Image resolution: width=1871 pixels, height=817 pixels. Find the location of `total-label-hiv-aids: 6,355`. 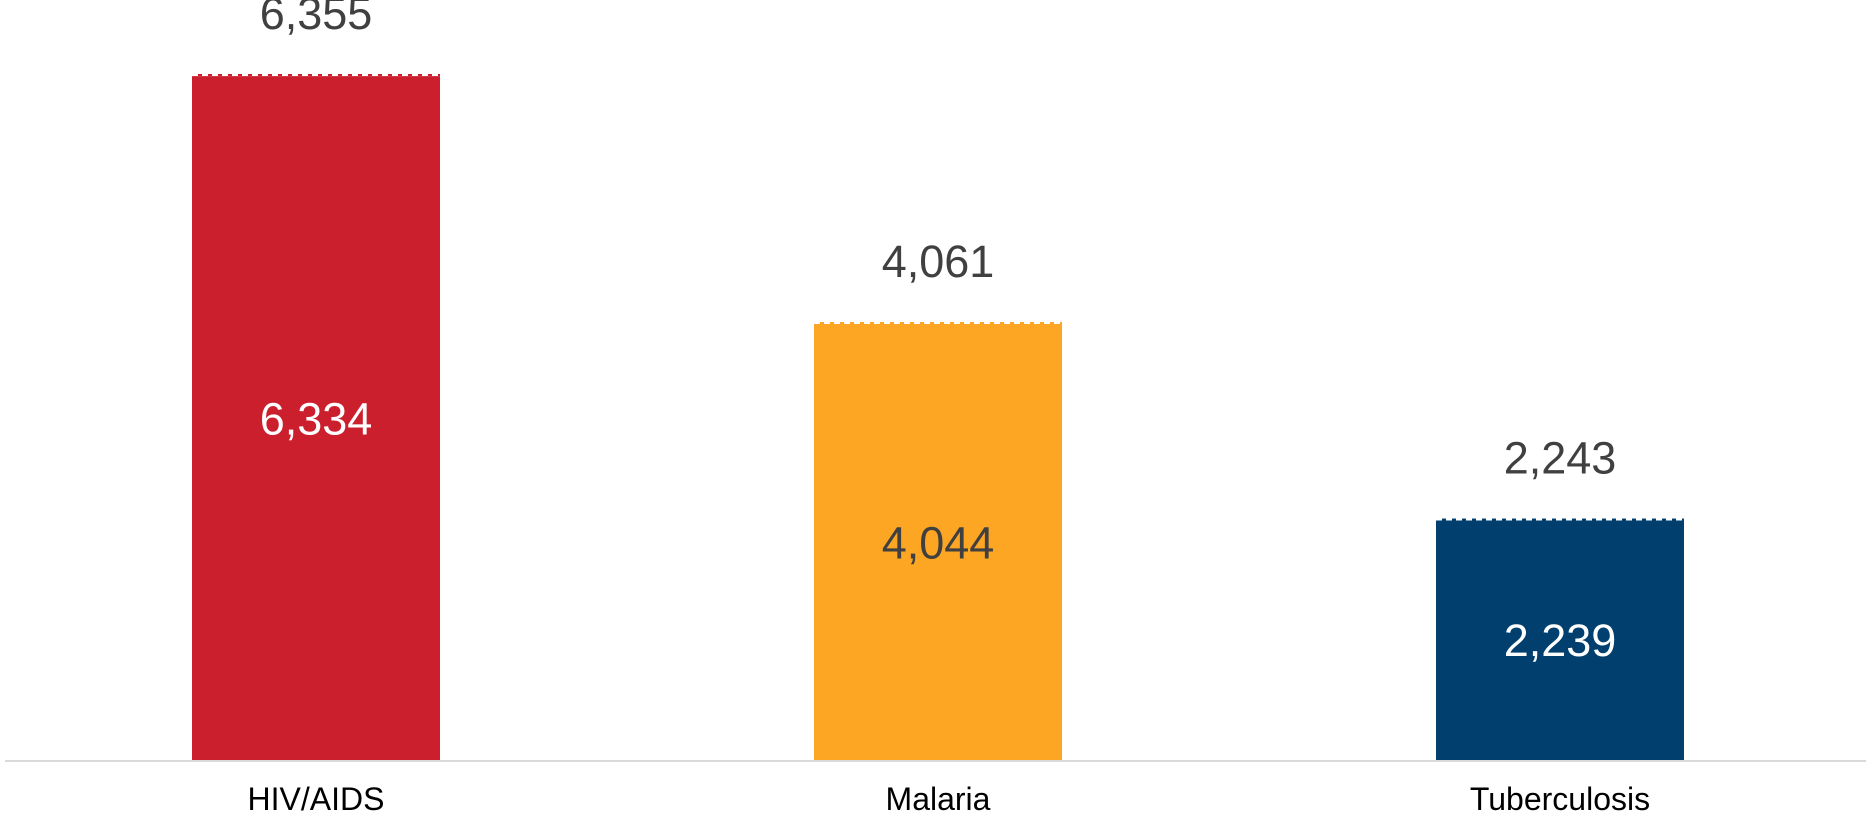

total-label-hiv-aids: 6,355 is located at coordinates (316, 19).